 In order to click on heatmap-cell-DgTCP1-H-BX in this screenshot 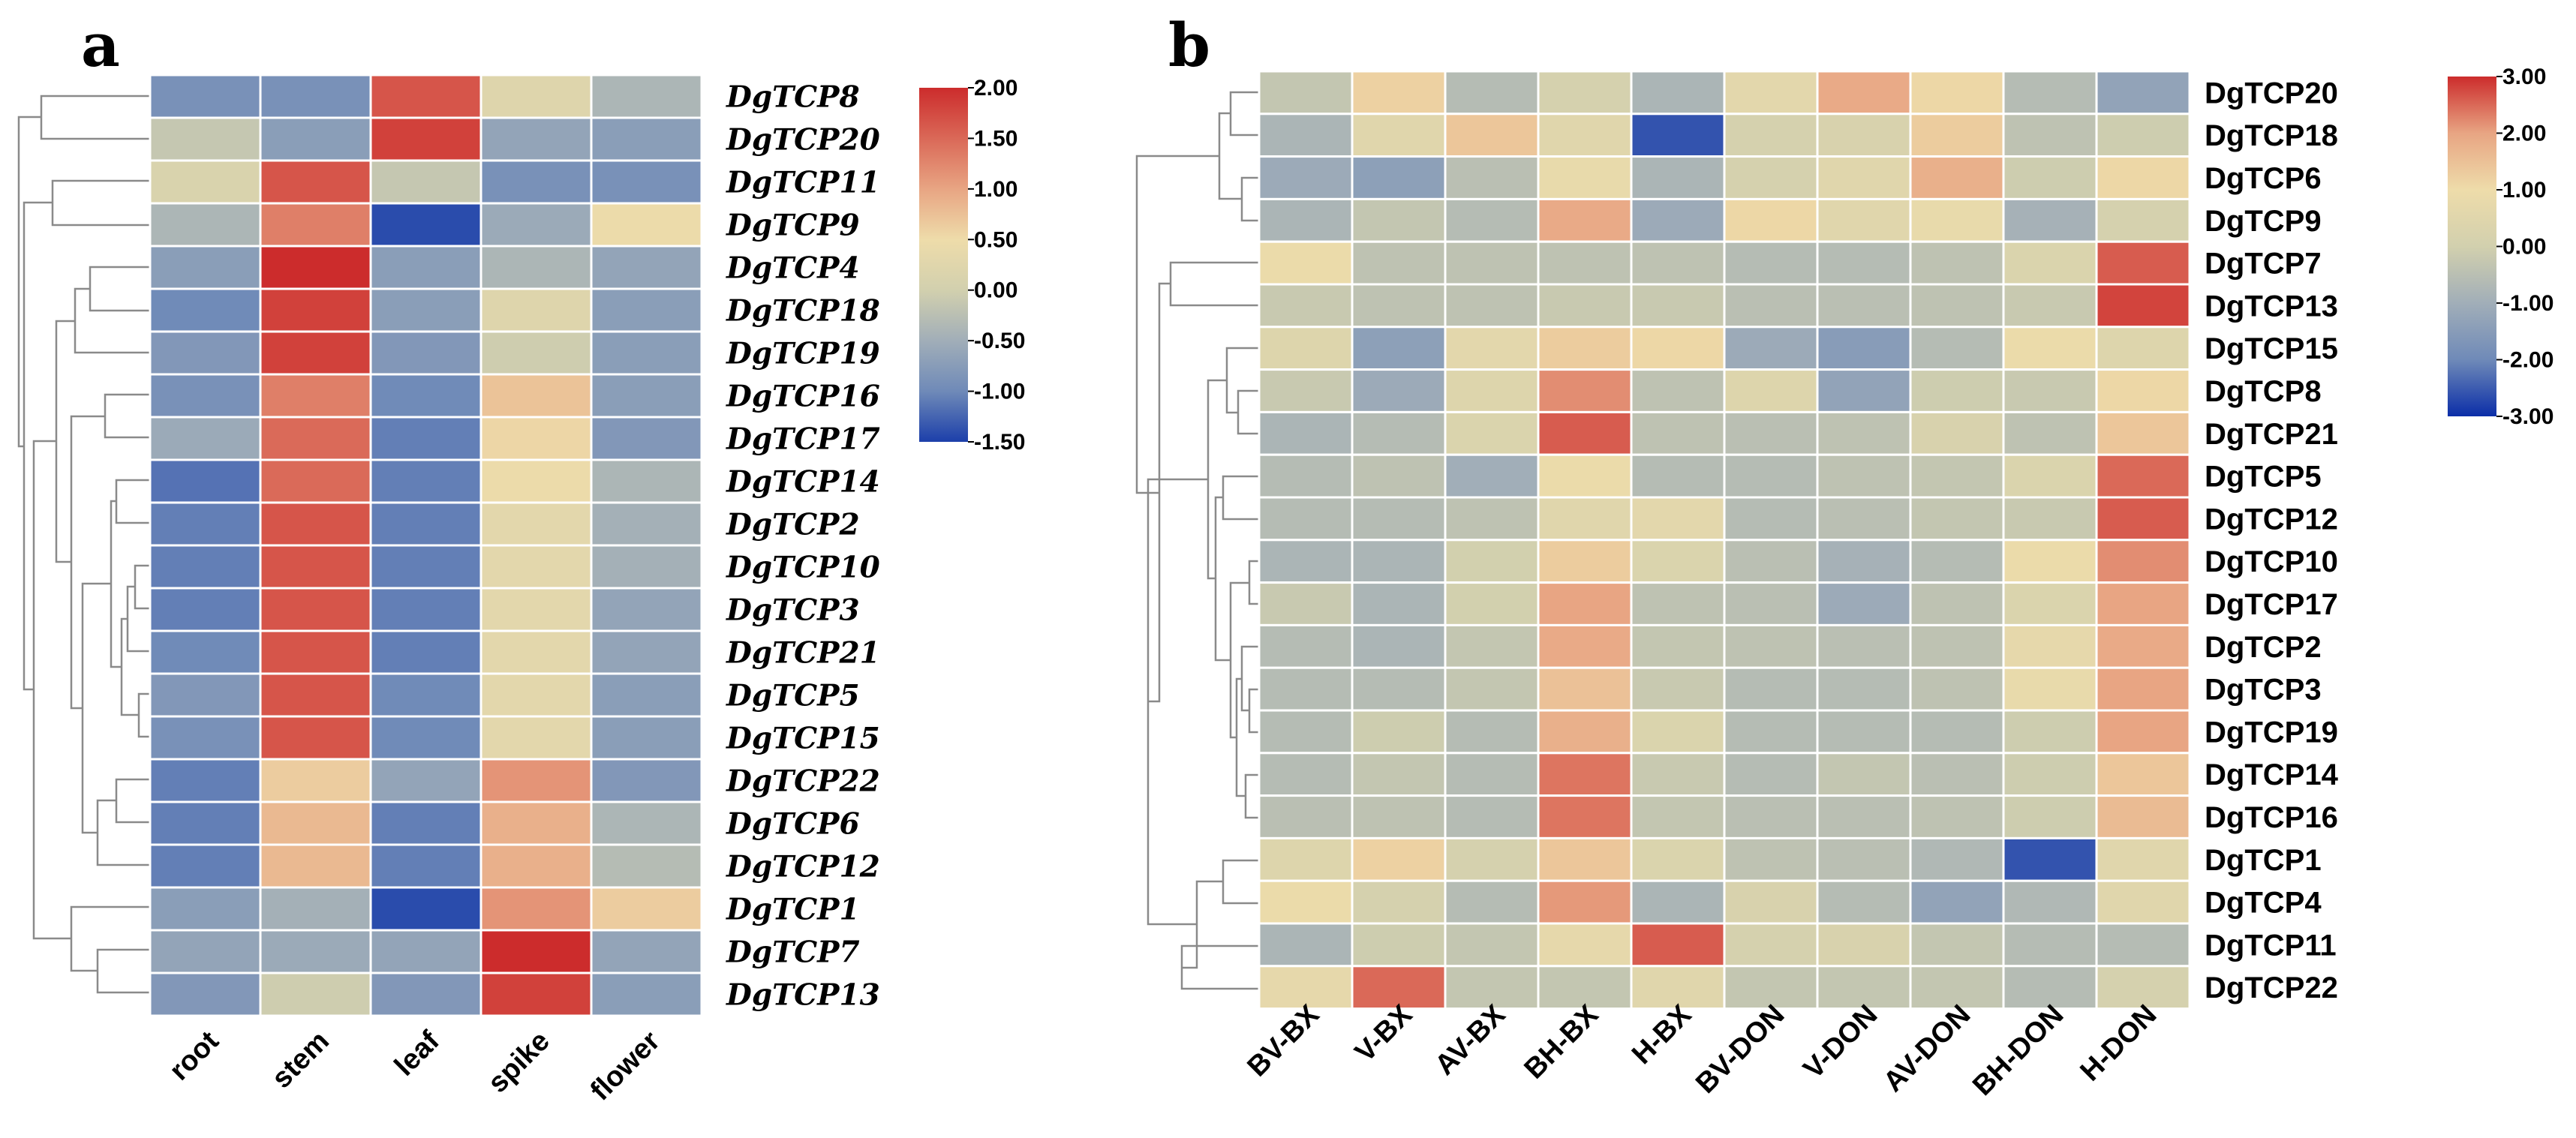, I will do `click(1678, 859)`.